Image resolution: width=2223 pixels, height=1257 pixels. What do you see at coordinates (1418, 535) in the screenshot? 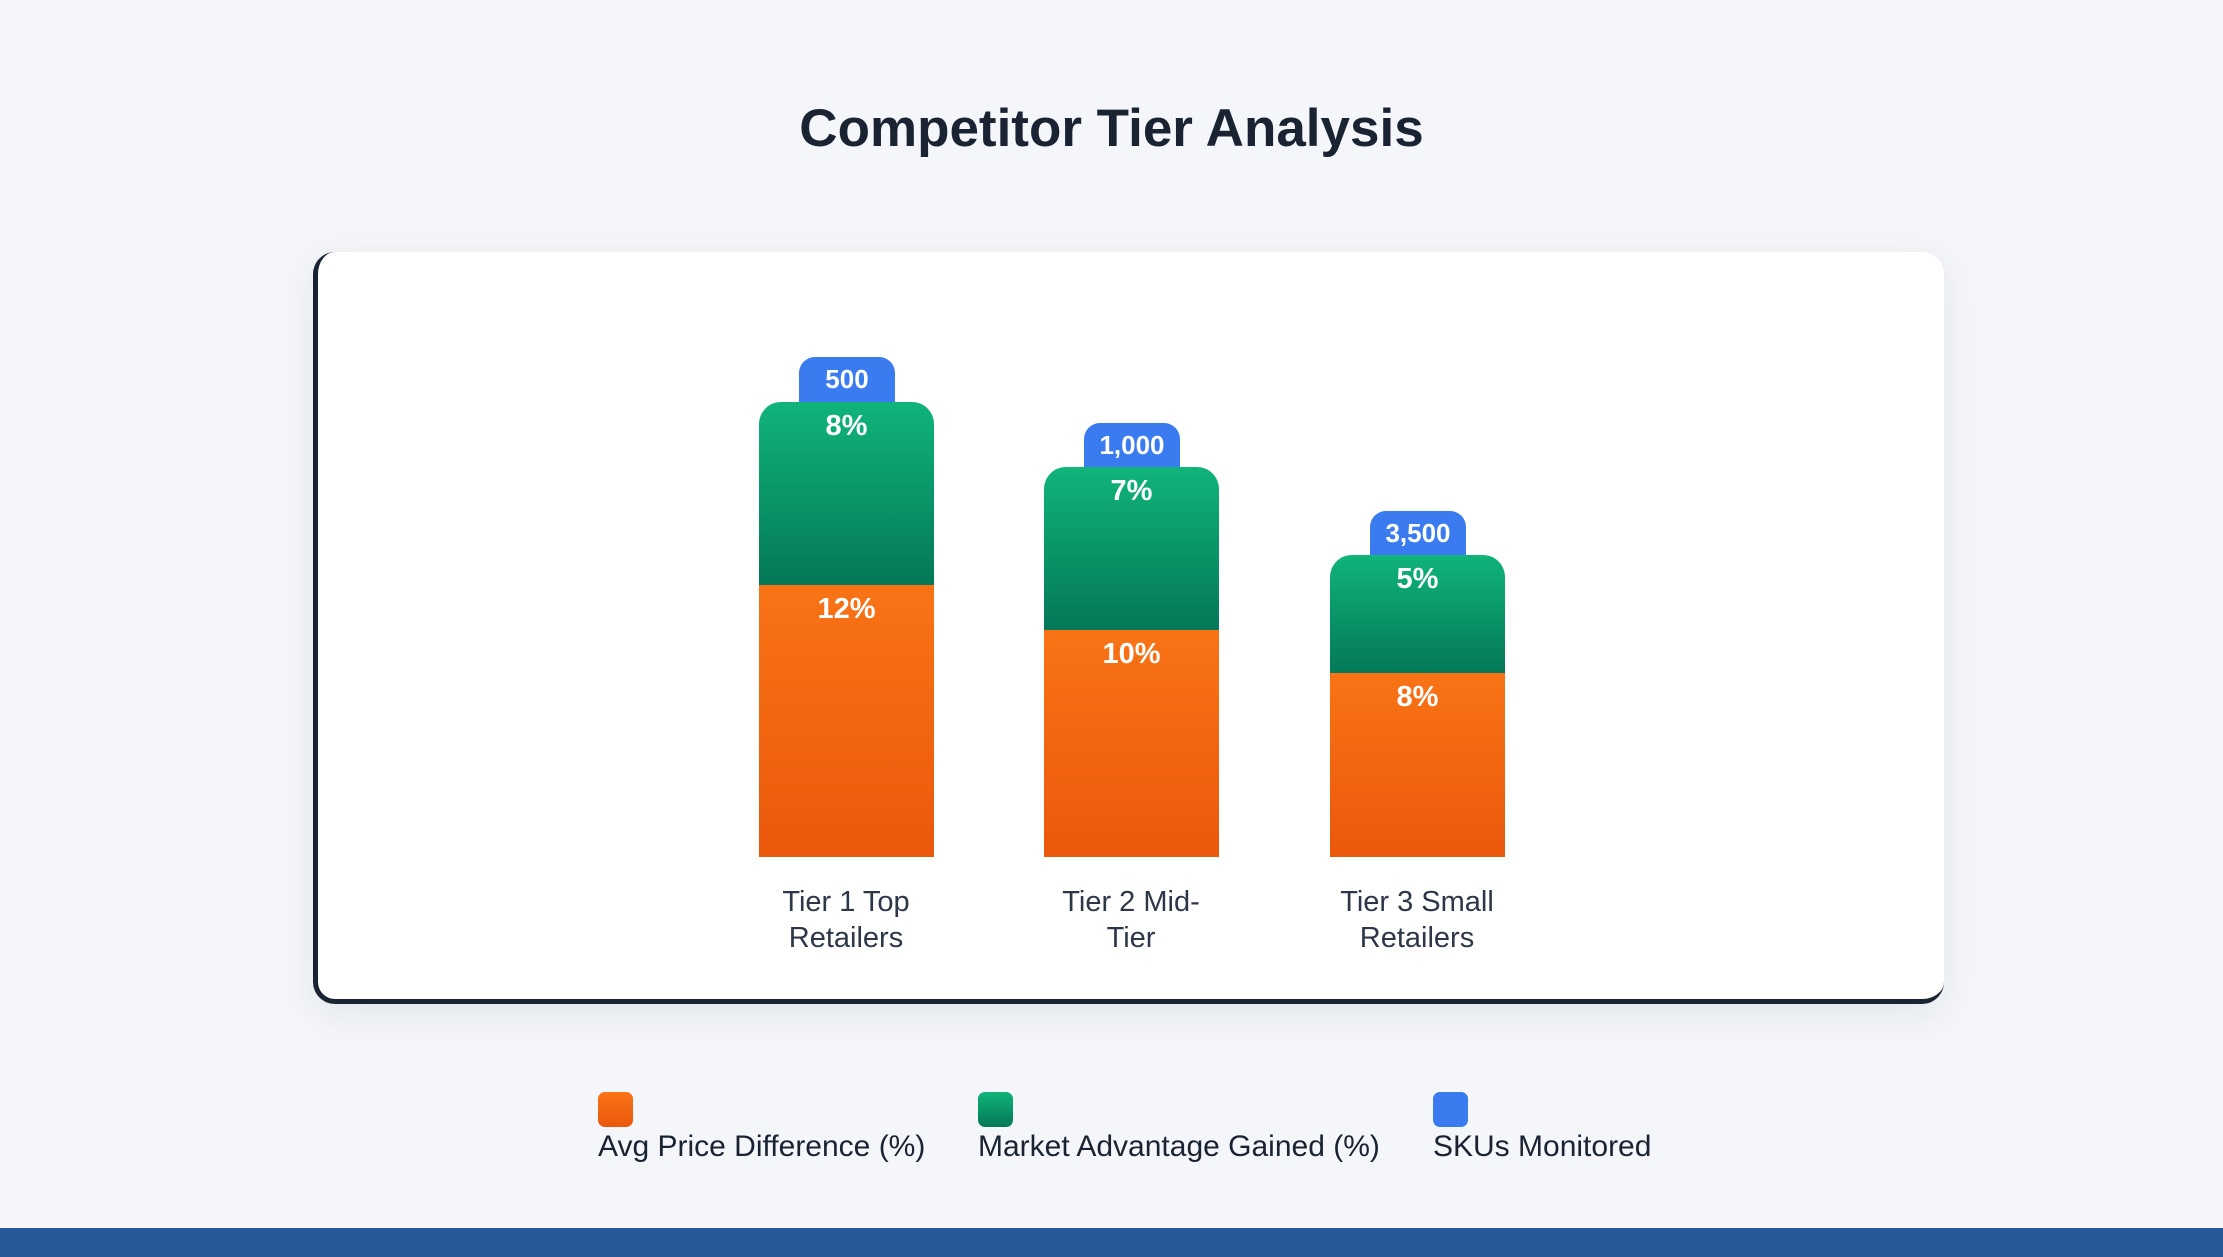
I see `skus-badge: 3,500` at bounding box center [1418, 535].